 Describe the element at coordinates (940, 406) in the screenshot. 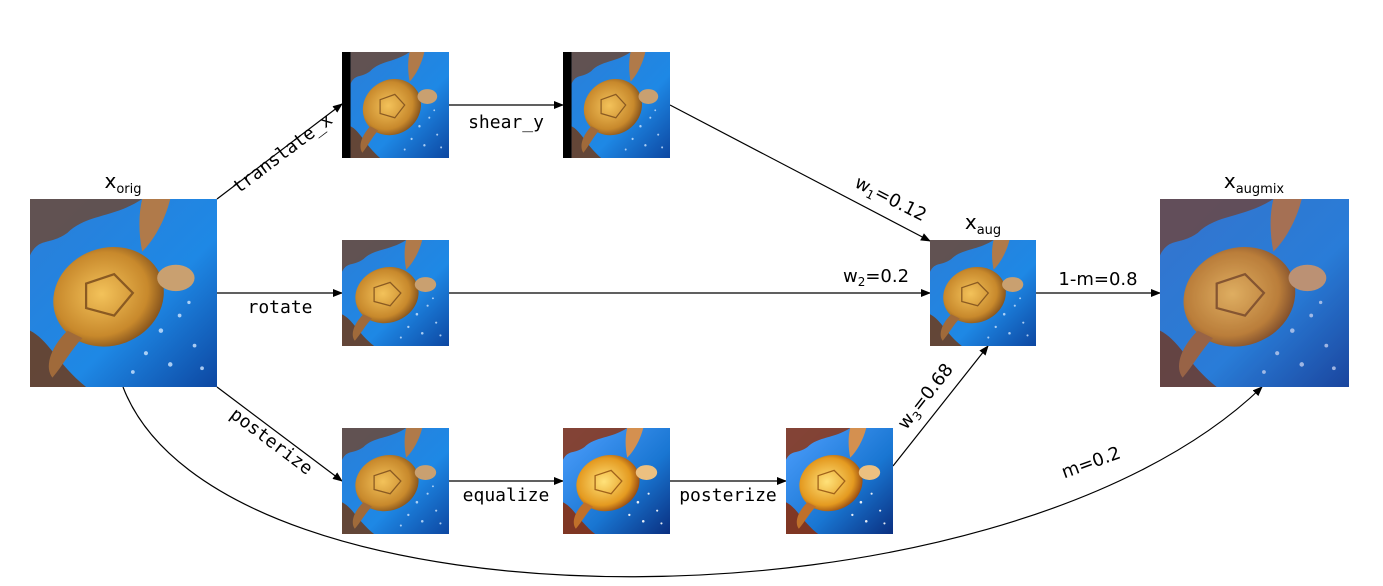

I see `edge-posterize-to-aug` at that location.